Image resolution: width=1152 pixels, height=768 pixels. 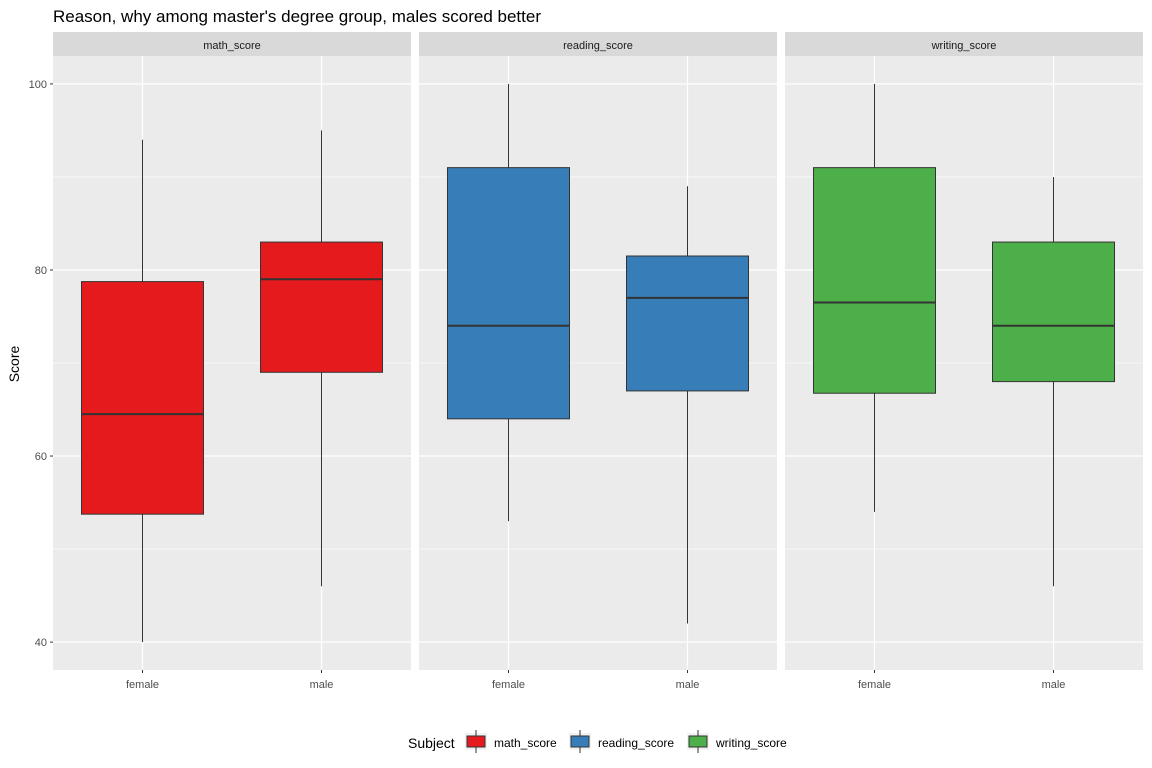 I want to click on facet-strip-label: math_score, so click(x=231, y=46).